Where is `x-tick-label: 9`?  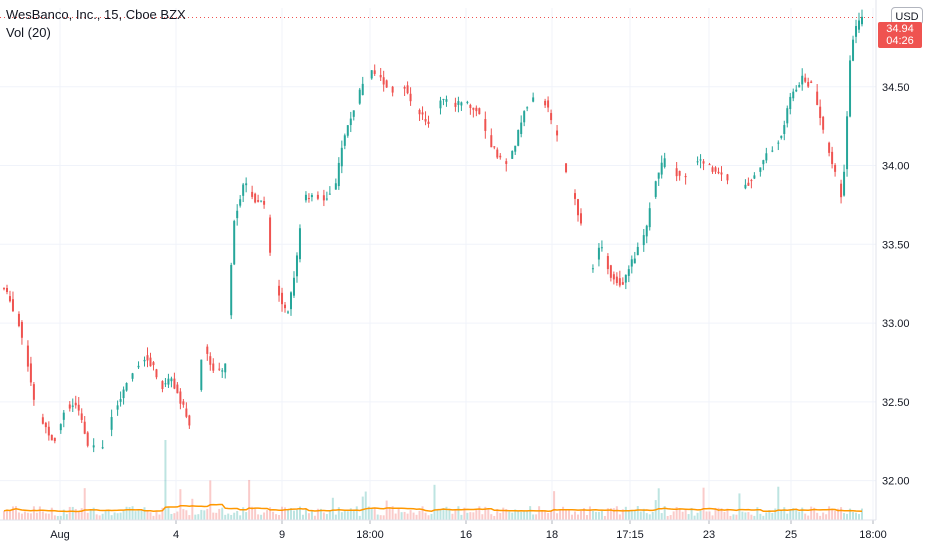
x-tick-label: 9 is located at coordinates (282, 535).